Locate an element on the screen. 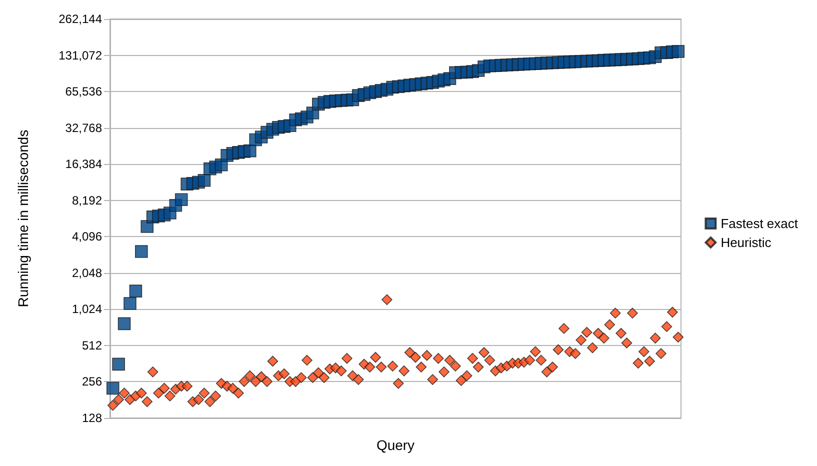 The width and height of the screenshot is (817, 466). y-tick-label: 262,144 is located at coordinates (80, 19).